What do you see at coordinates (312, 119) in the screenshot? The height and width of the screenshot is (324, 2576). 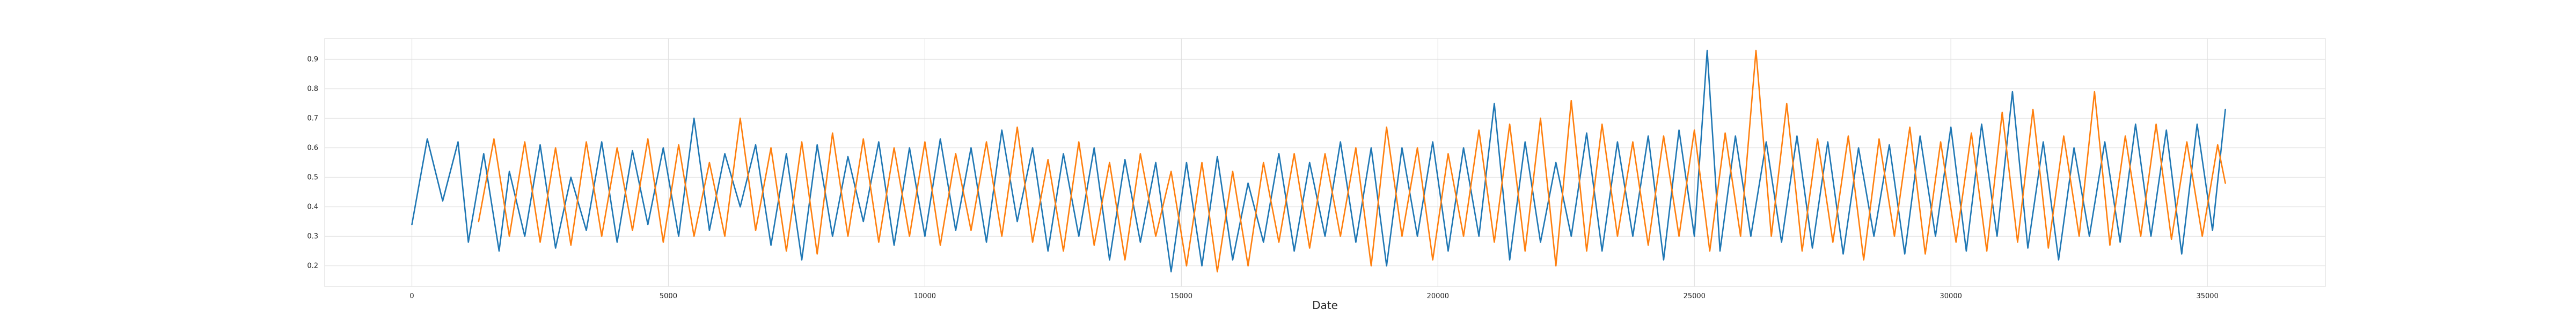 I see `y-tick-label: 0.7` at bounding box center [312, 119].